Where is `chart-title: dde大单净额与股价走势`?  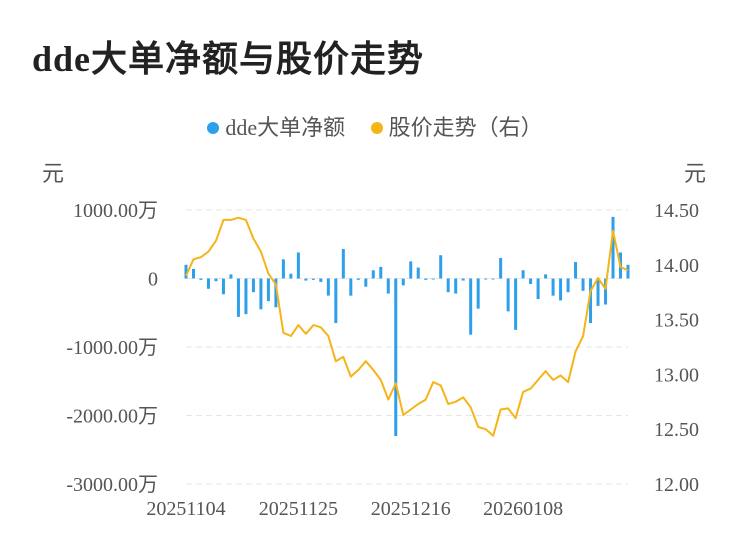
chart-title: dde大单净额与股价走势 is located at coordinates (228, 59).